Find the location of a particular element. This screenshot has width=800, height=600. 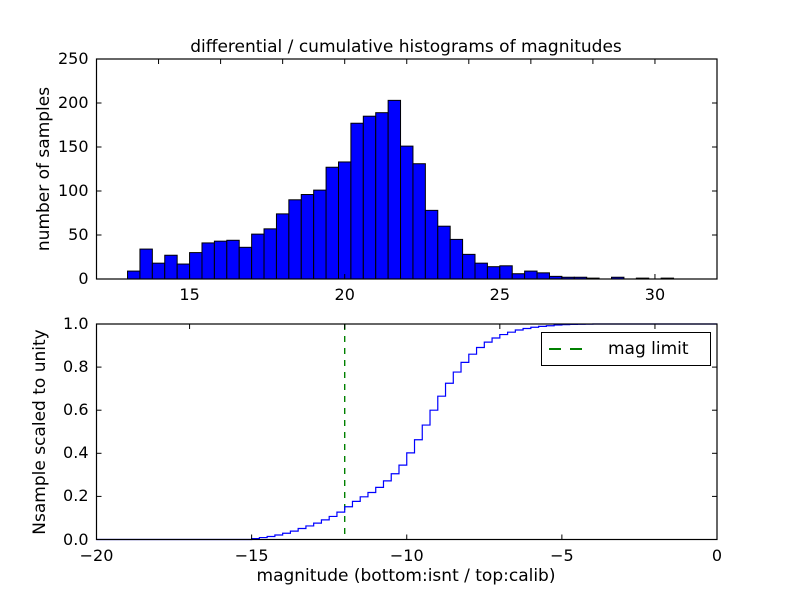

x-tick-label: −10 is located at coordinates (406, 555).